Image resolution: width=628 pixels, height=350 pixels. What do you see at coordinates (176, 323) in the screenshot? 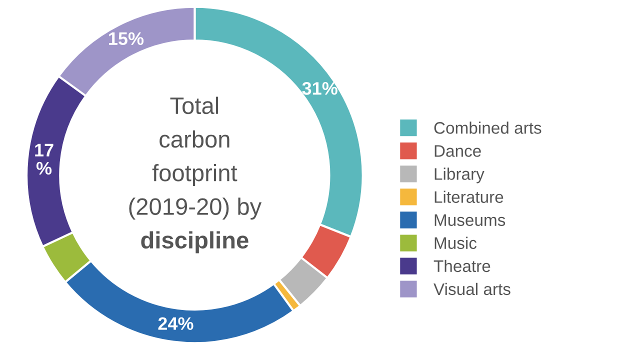
I see `data-label: 24%` at bounding box center [176, 323].